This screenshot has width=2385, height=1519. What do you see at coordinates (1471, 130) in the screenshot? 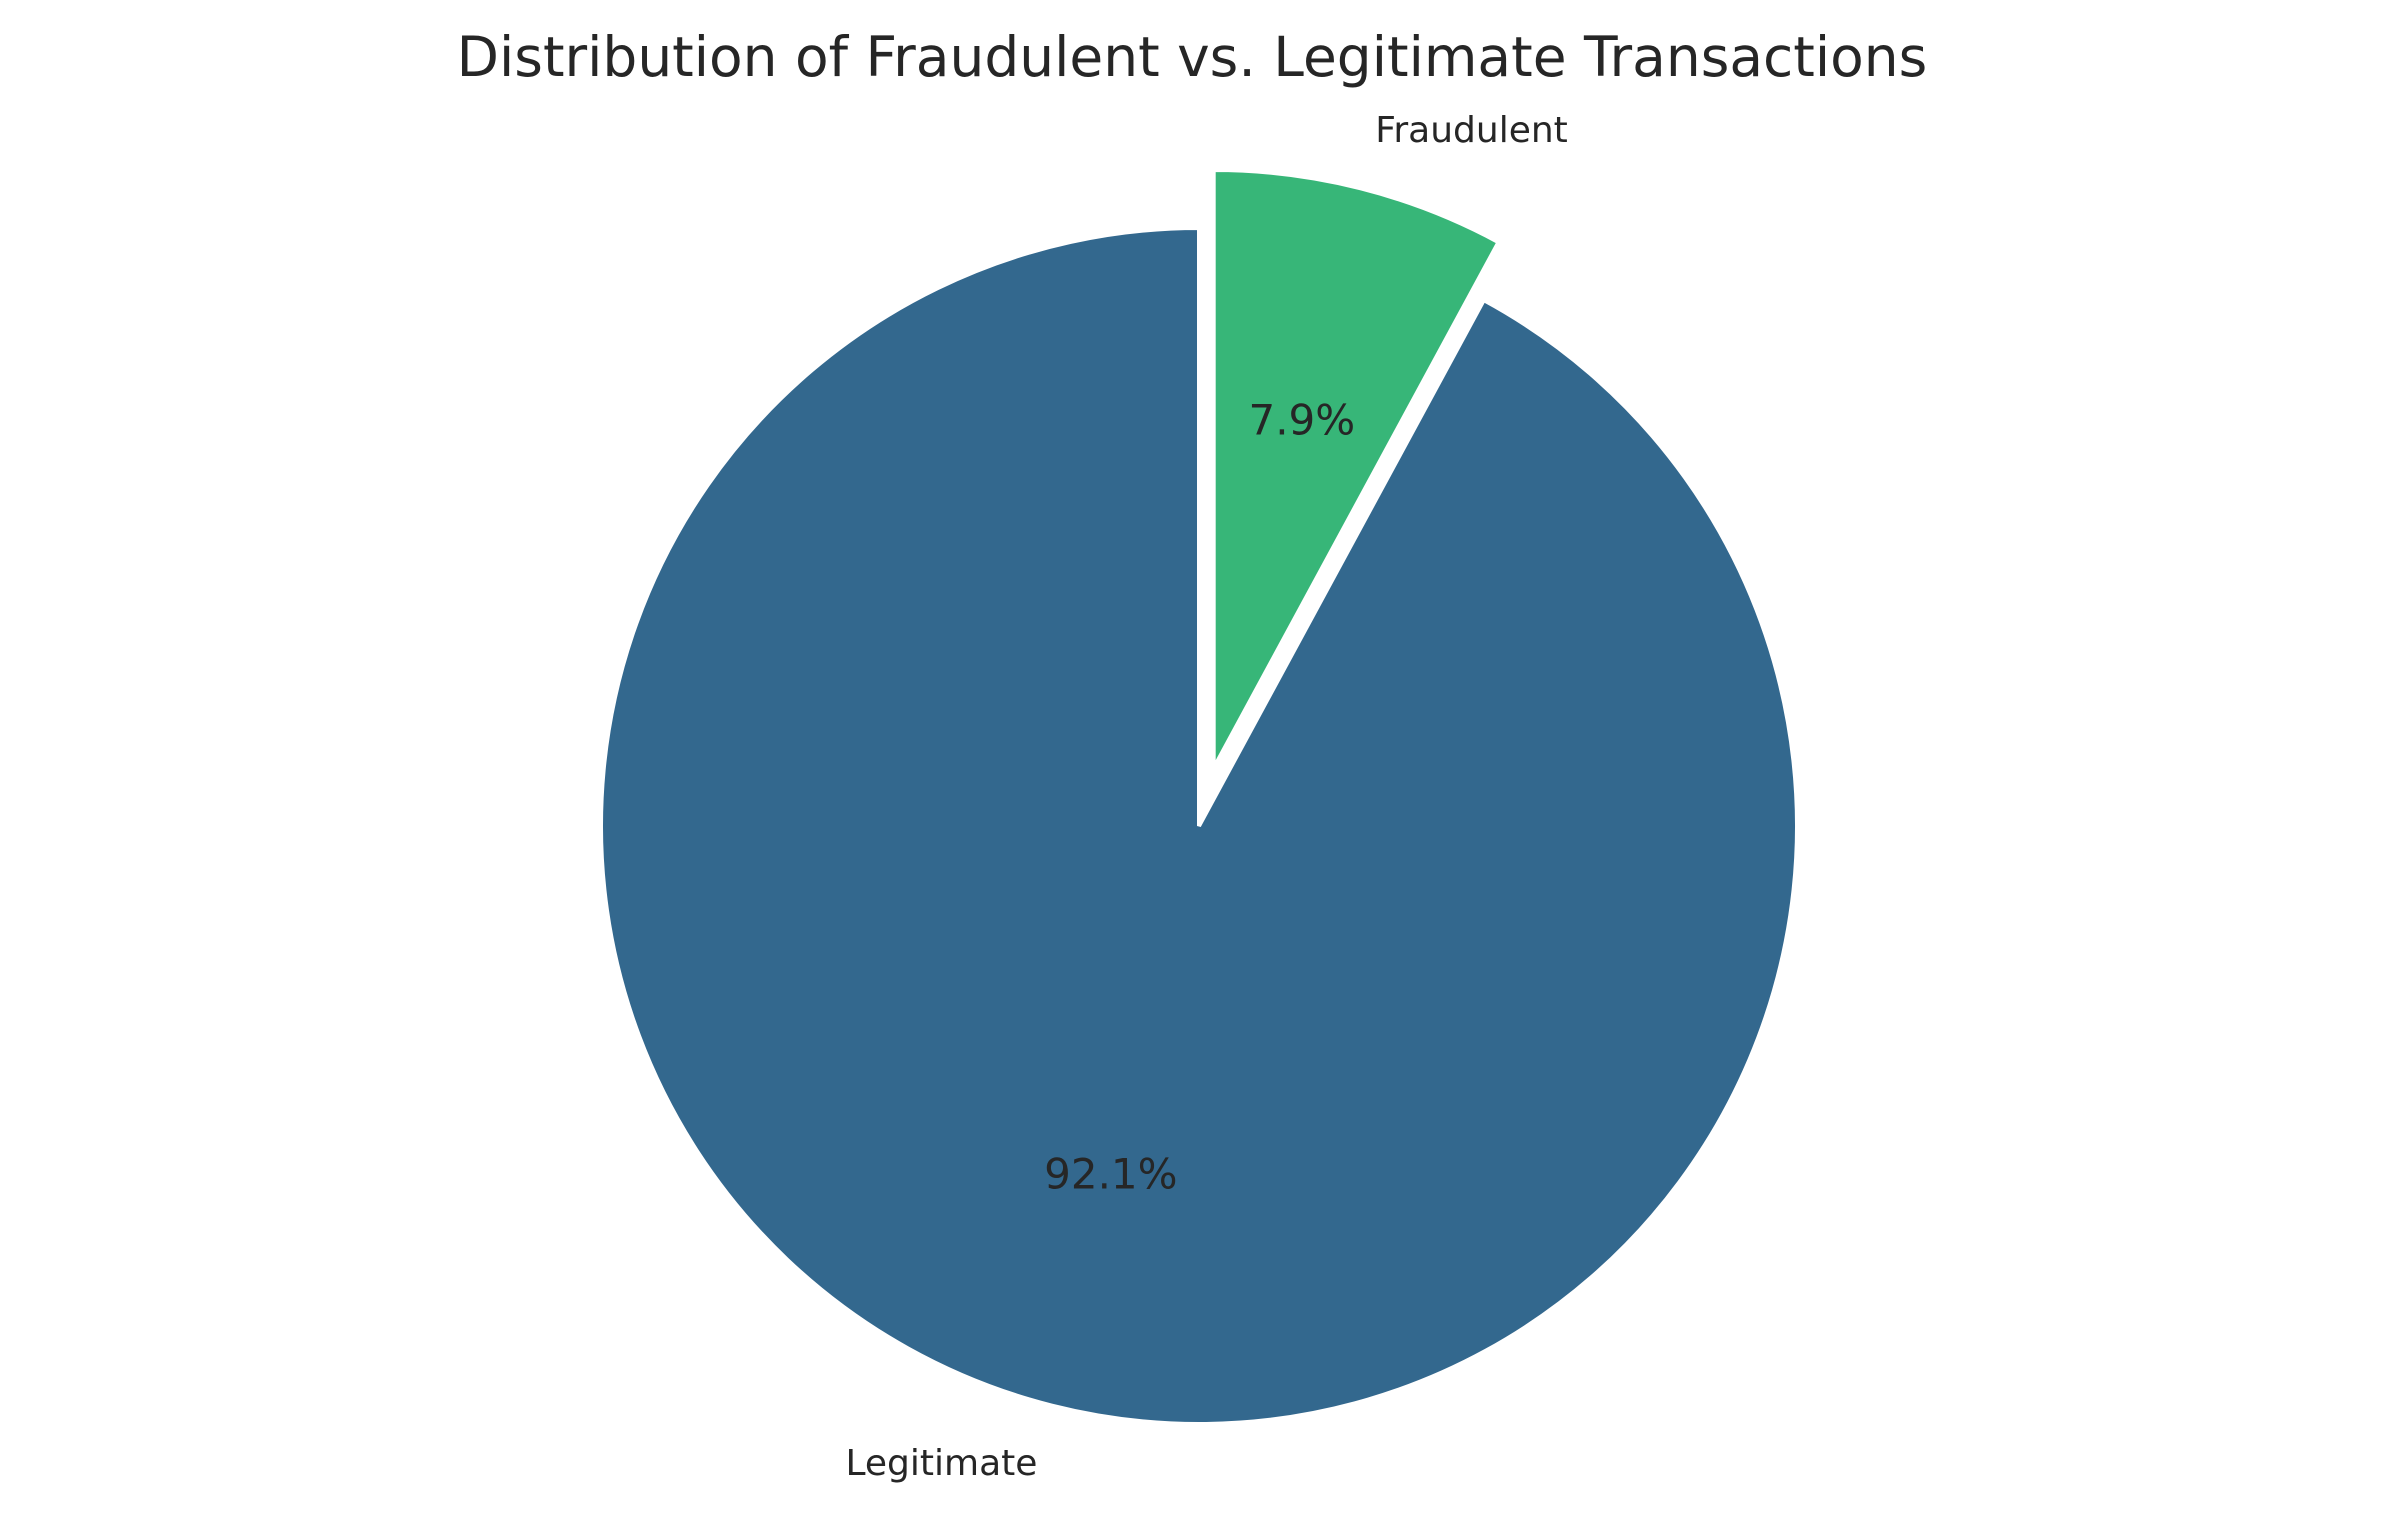
I see `slice-label-fraudulent: Fraudulent` at bounding box center [1471, 130].